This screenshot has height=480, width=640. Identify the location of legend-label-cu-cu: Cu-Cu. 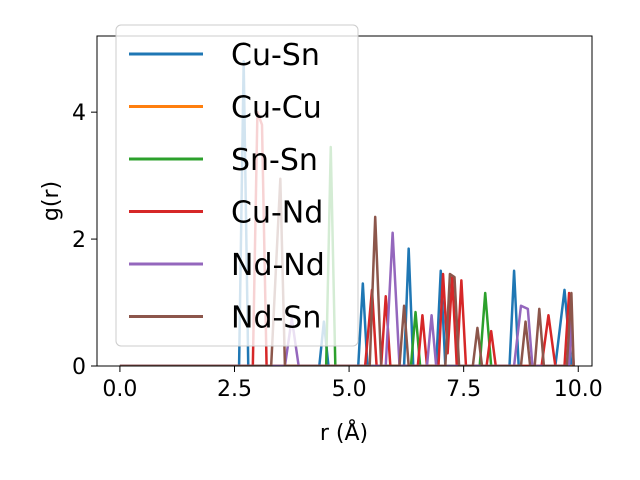
(276, 108).